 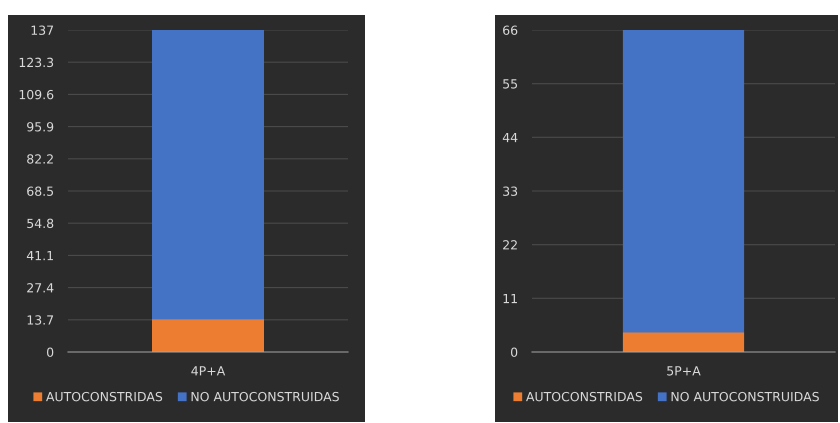 I want to click on y-tick-label: 41.1, so click(x=39, y=255).